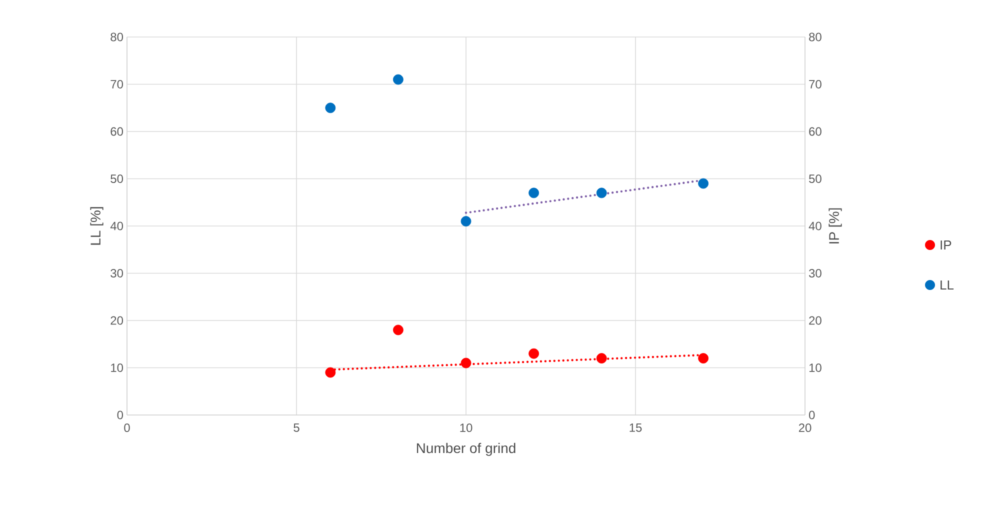 Image resolution: width=987 pixels, height=518 pixels. I want to click on y-tick-label: 20, so click(117, 320).